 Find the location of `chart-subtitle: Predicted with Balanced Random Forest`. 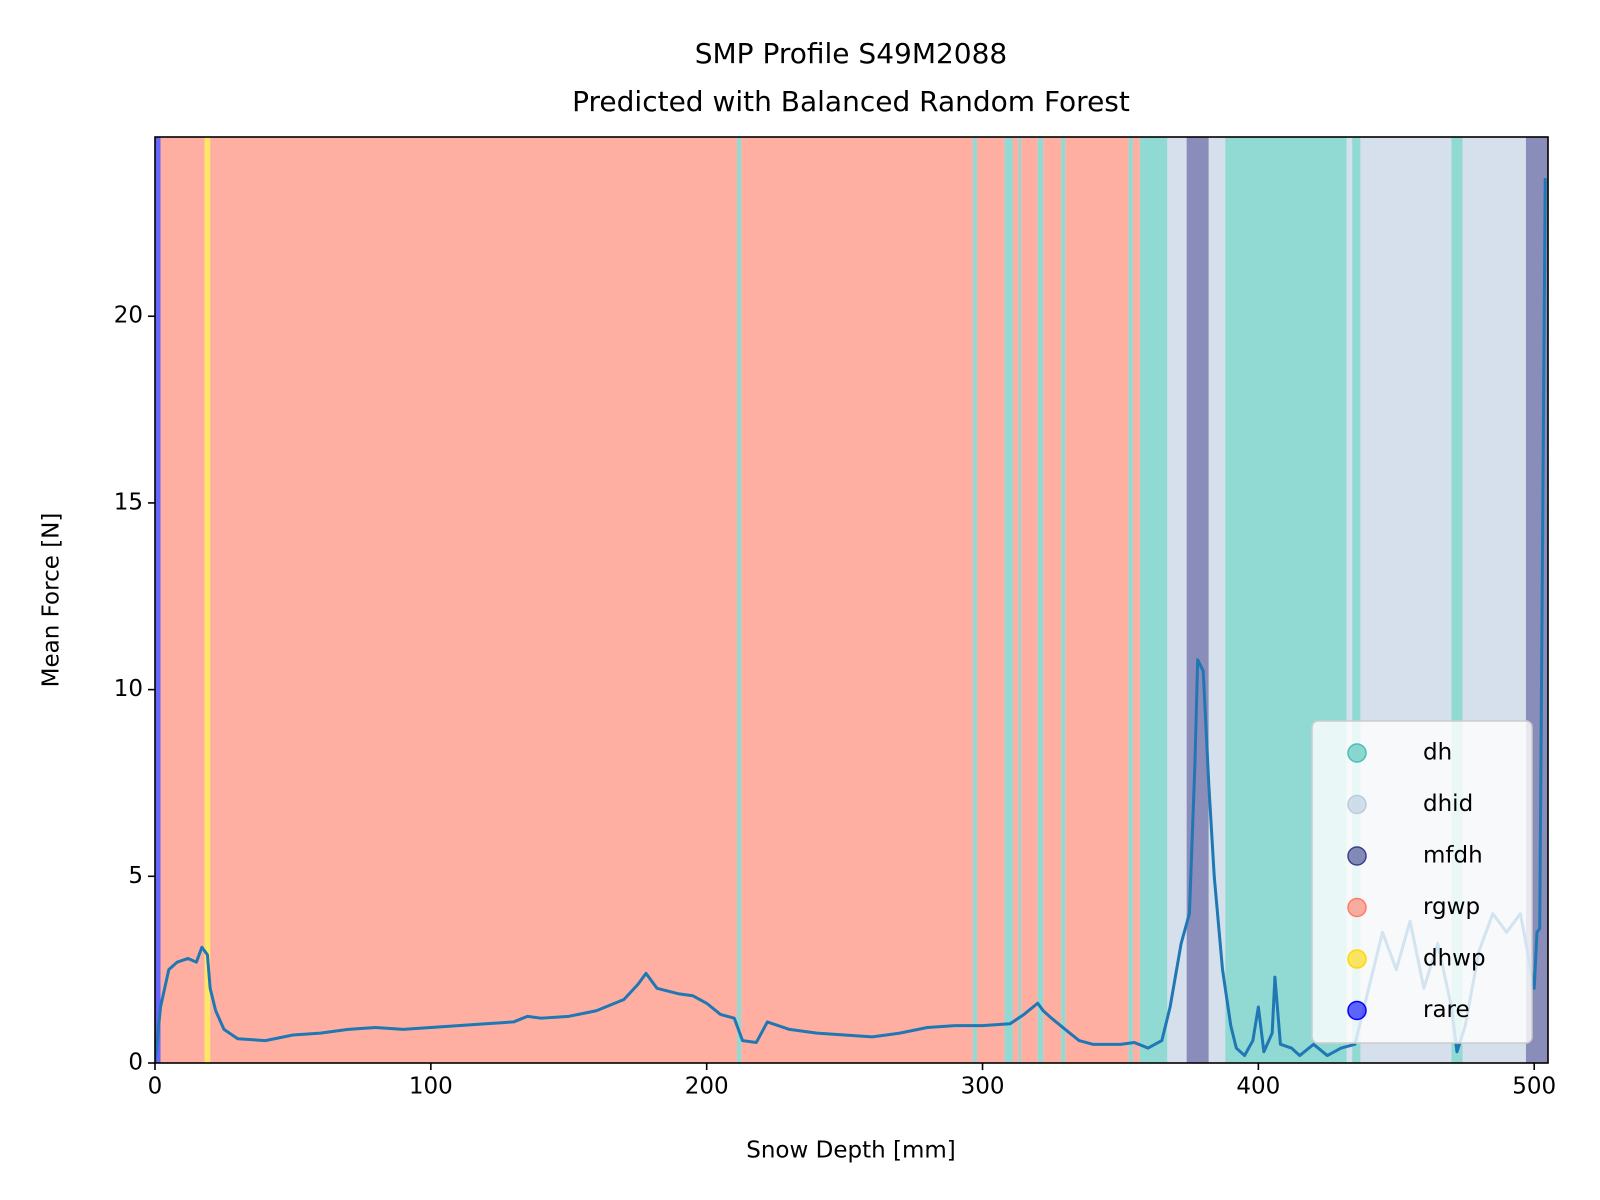

chart-subtitle: Predicted with Balanced Random Forest is located at coordinates (851, 101).